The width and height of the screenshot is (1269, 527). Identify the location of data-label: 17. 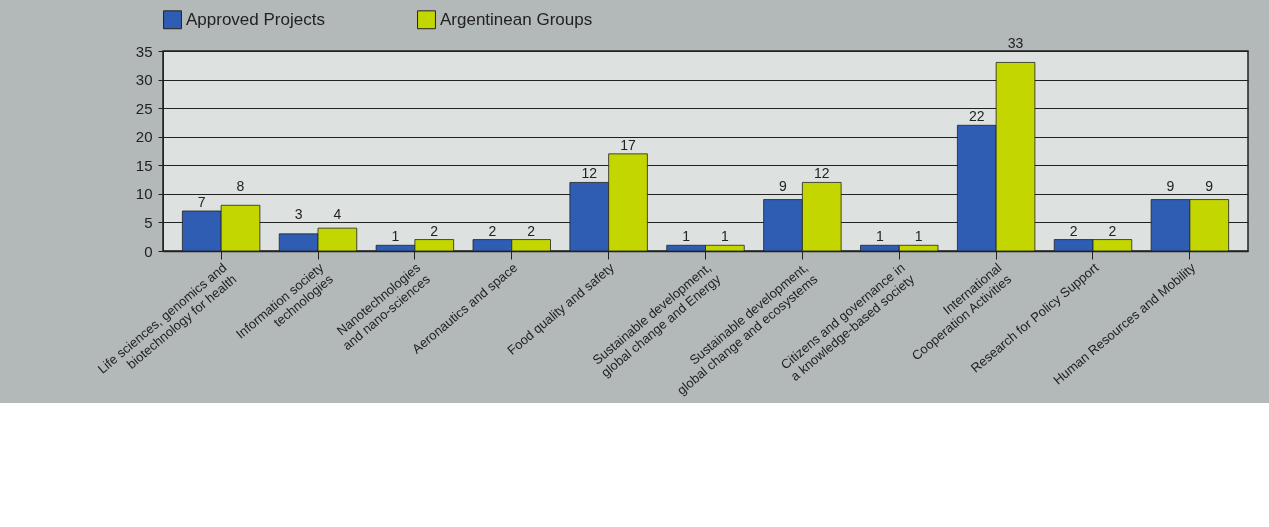
(628, 144).